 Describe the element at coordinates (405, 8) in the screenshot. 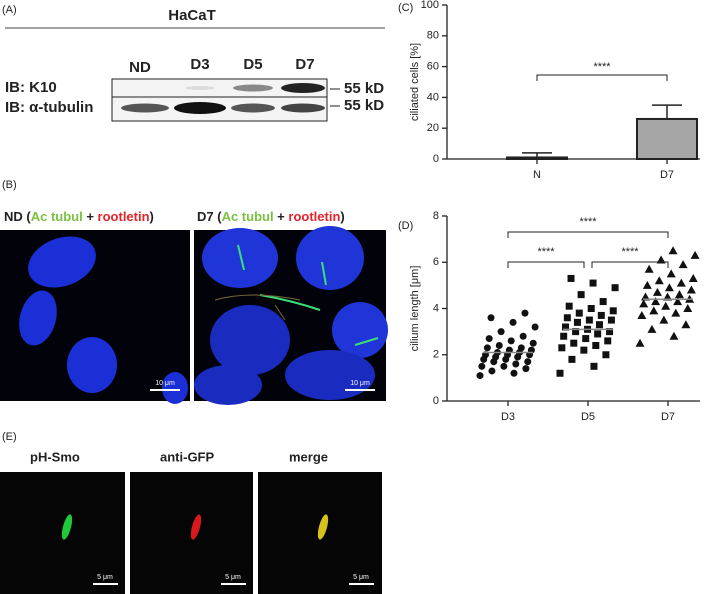

I see `panel-label: (C)` at that location.